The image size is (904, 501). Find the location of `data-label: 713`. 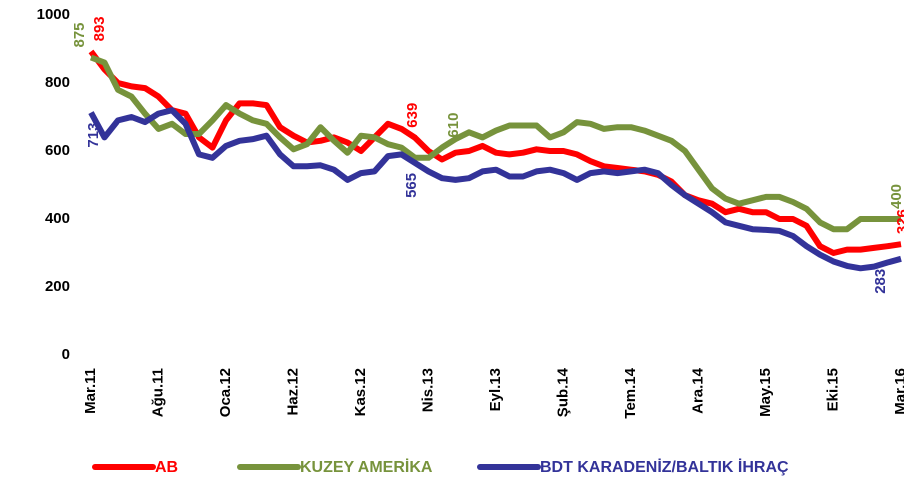

data-label: 713 is located at coordinates (93, 135).